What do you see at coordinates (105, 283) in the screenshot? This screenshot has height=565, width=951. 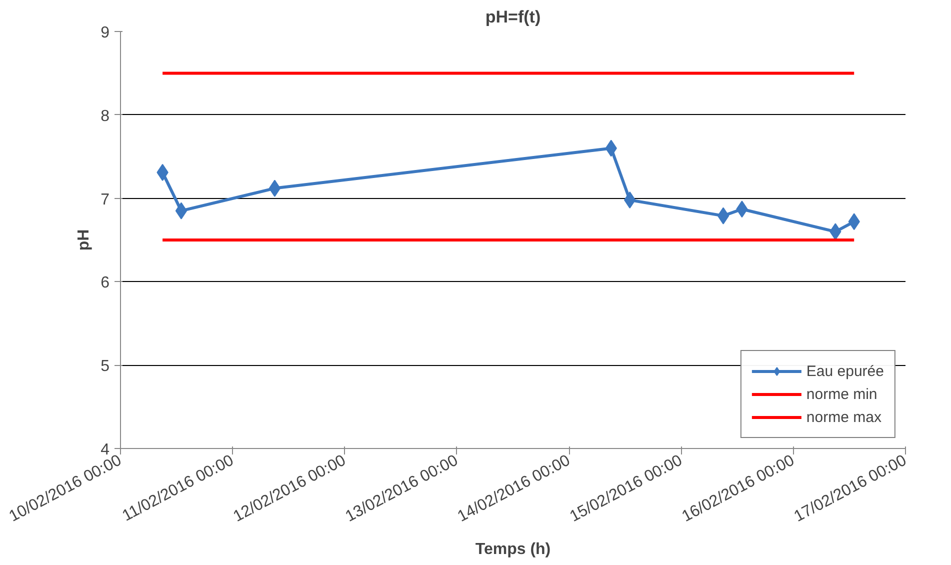 I see `y-tick-label: 6` at bounding box center [105, 283].